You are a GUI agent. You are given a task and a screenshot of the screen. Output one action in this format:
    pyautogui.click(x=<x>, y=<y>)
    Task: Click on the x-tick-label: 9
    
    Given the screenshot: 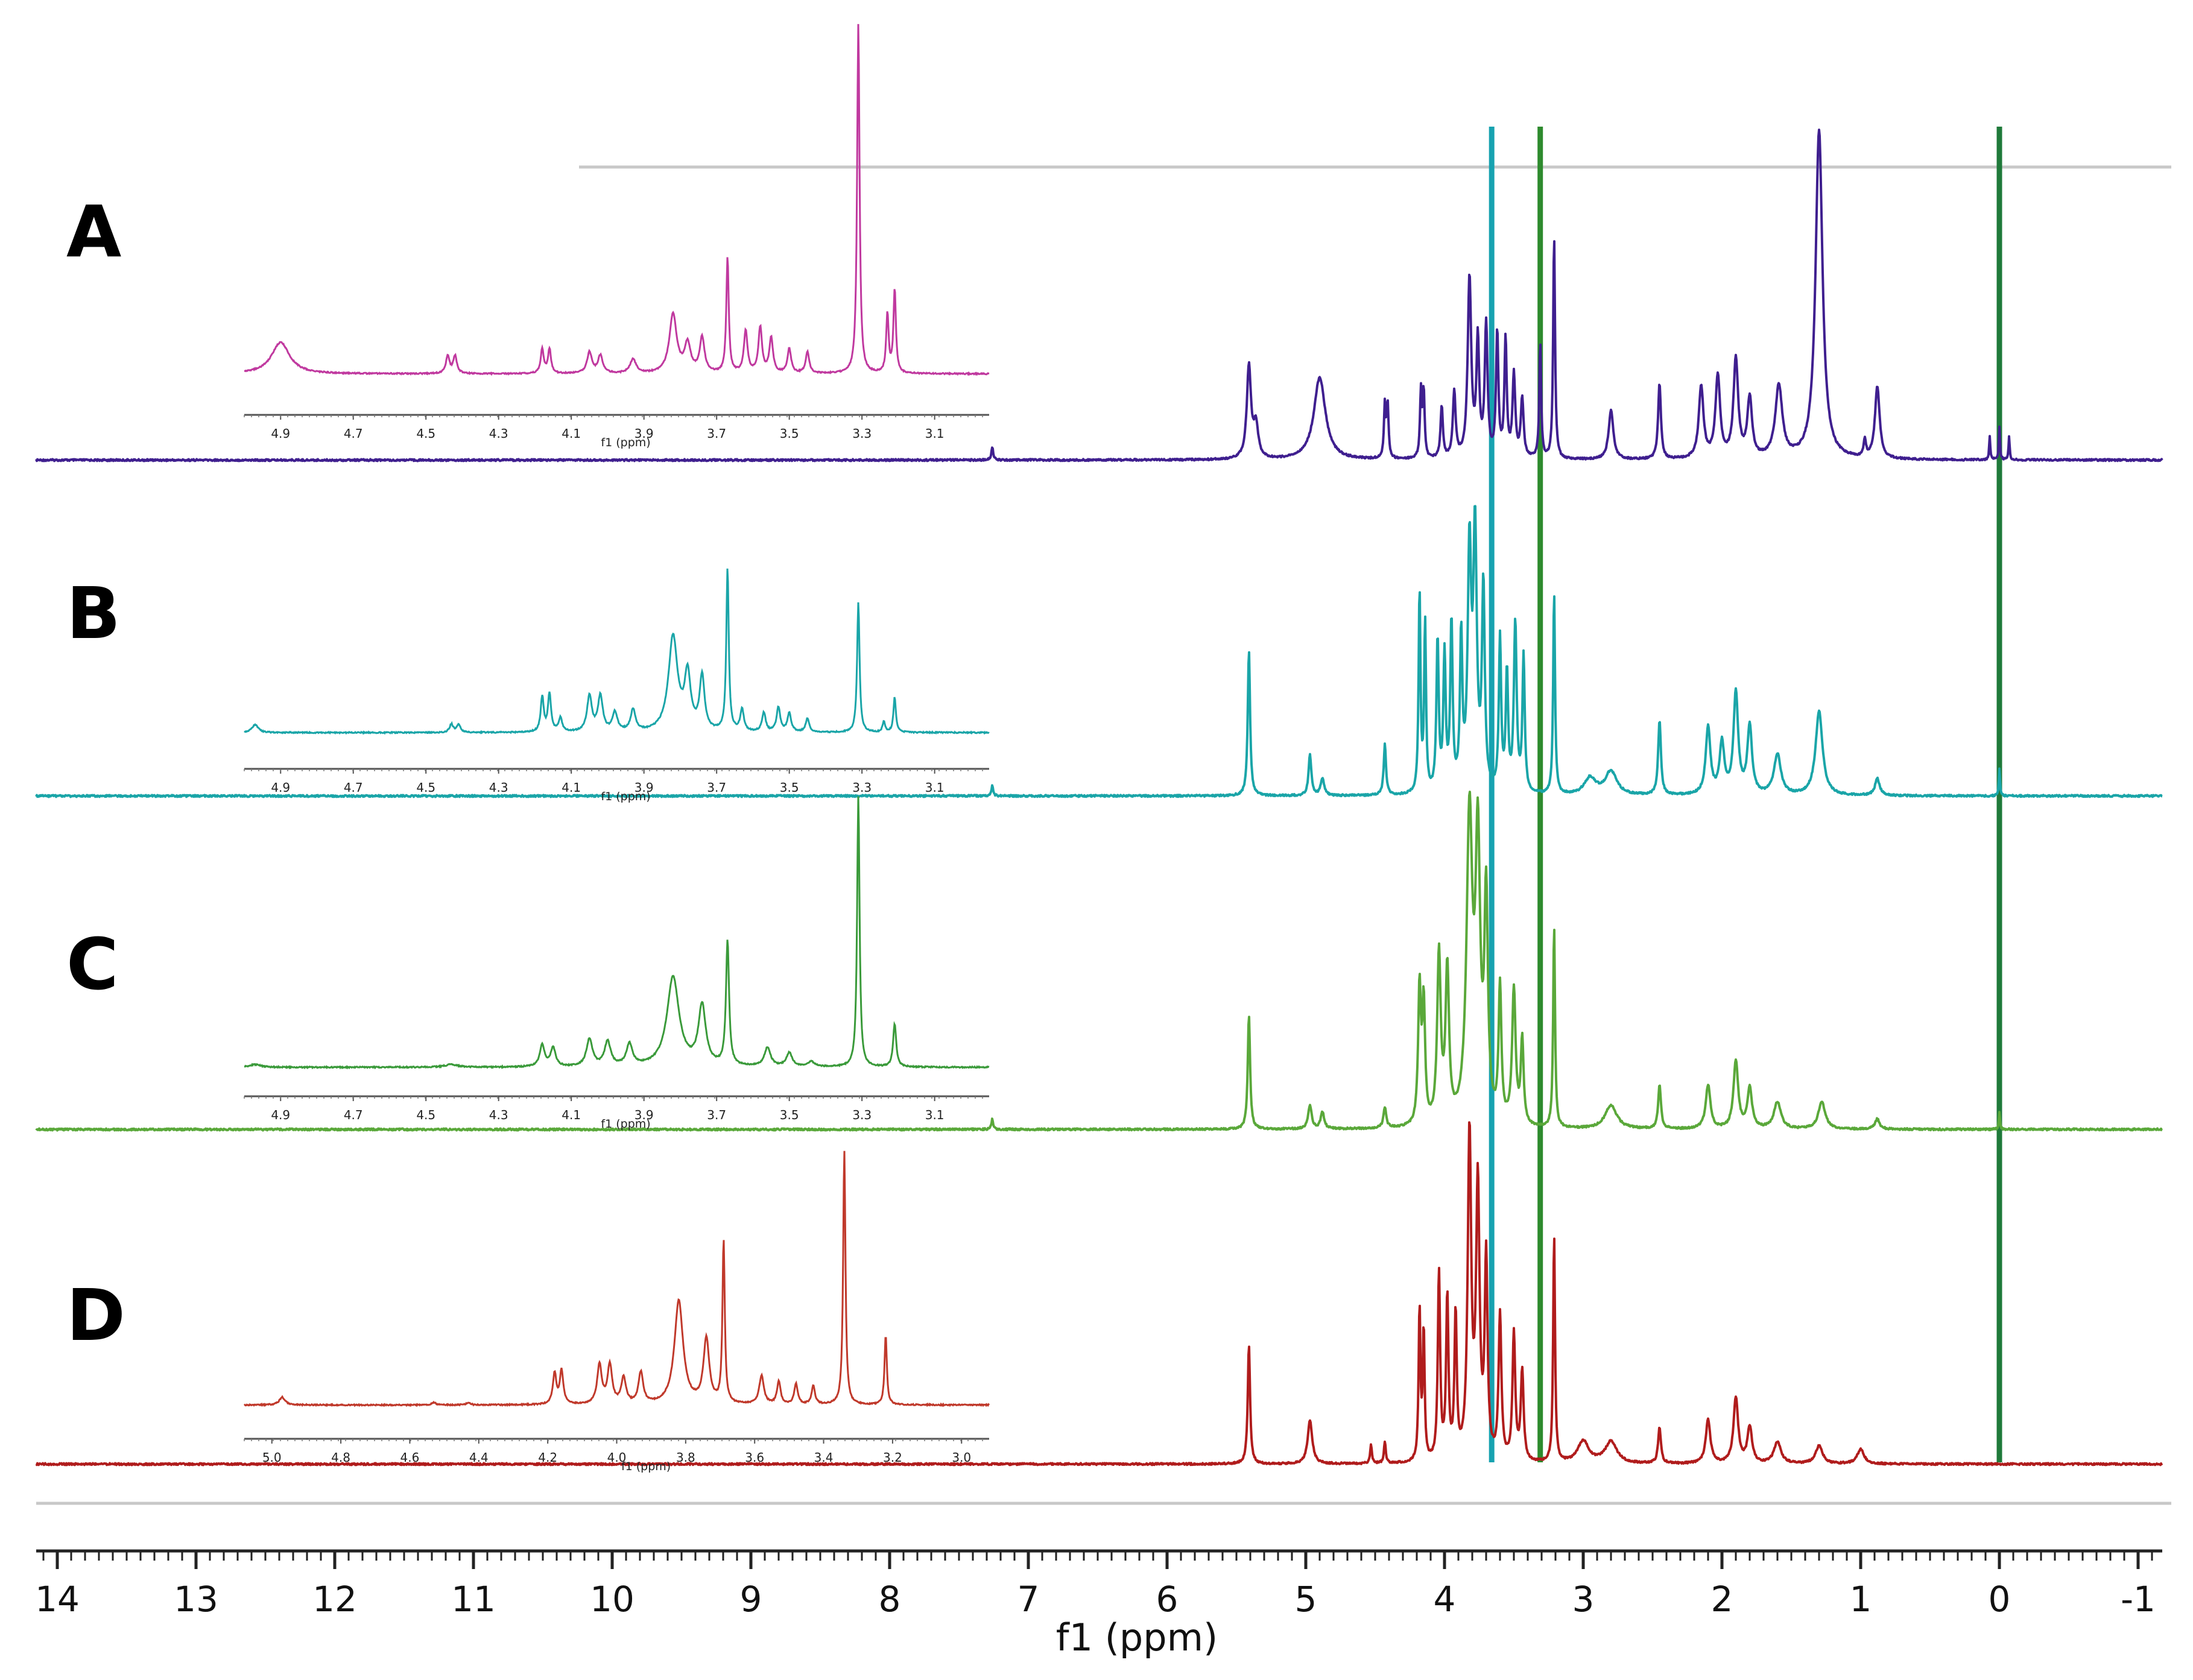 What is the action you would take?
    pyautogui.click(x=751, y=1599)
    